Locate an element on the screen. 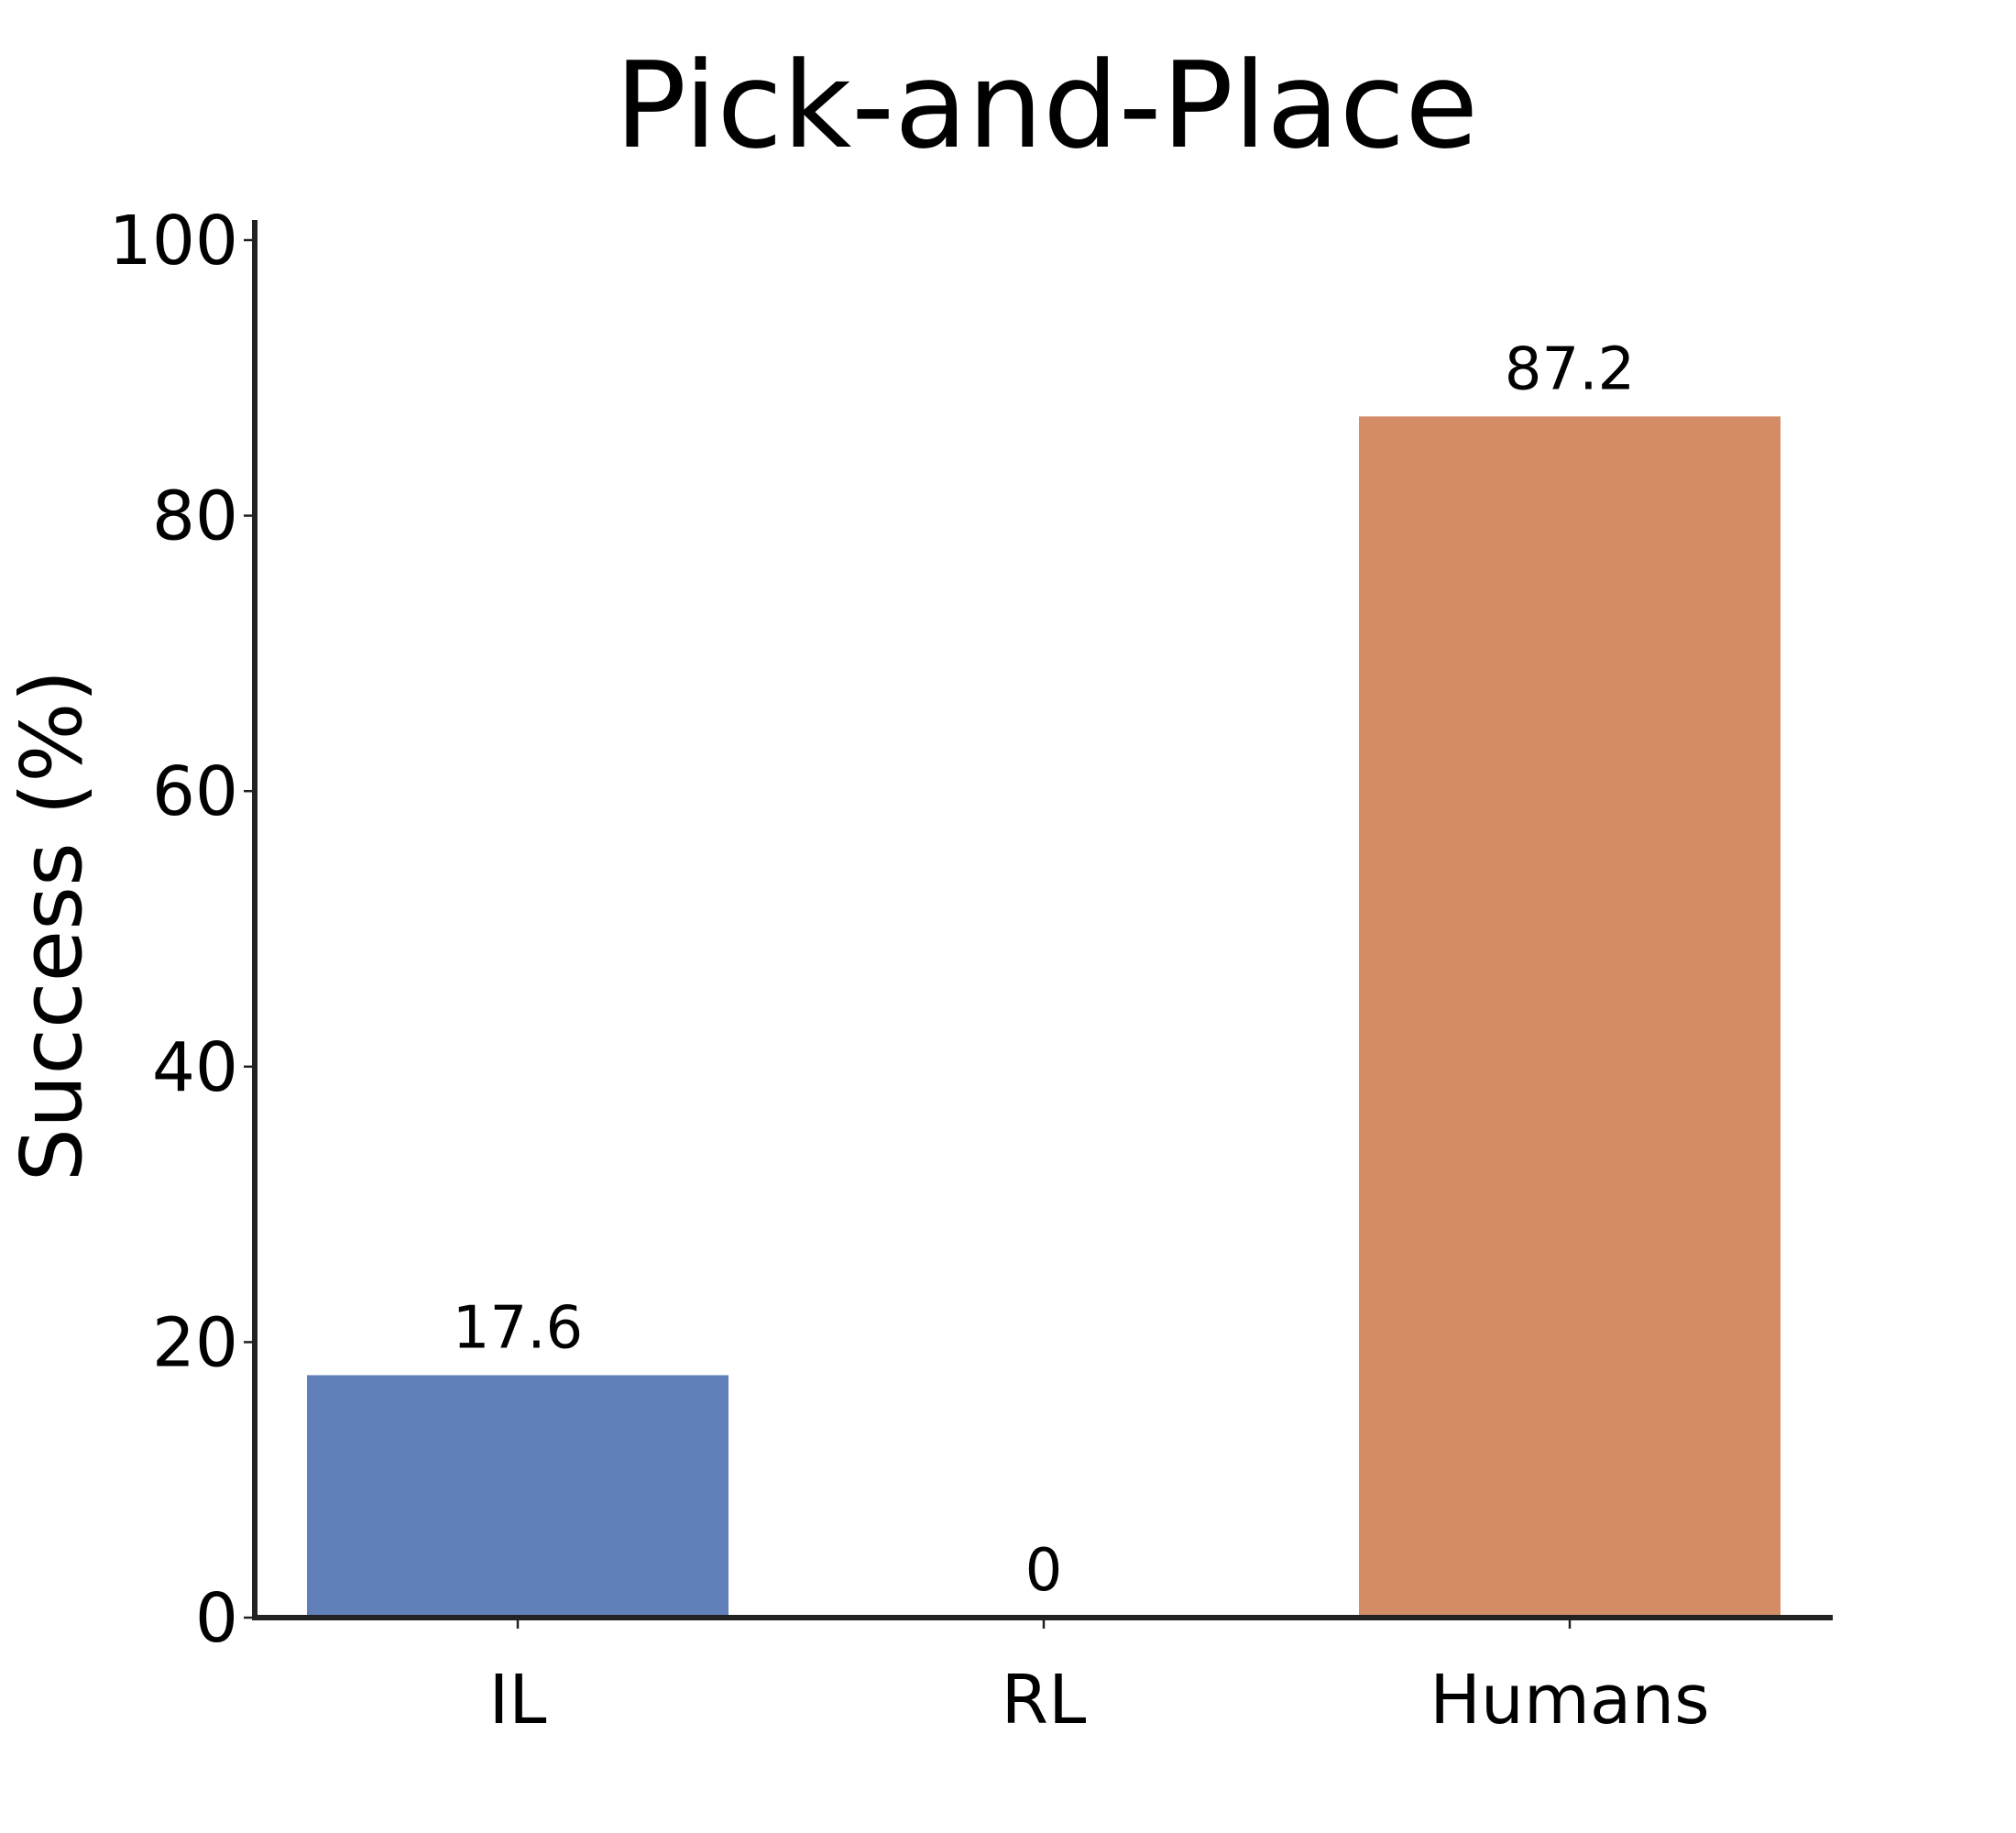  y-tick-label: 100 is located at coordinates (173, 241).